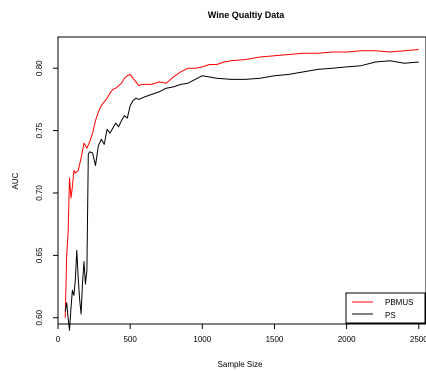 This screenshot has width=426, height=371. I want to click on x-tick-label: 500, so click(130, 339).